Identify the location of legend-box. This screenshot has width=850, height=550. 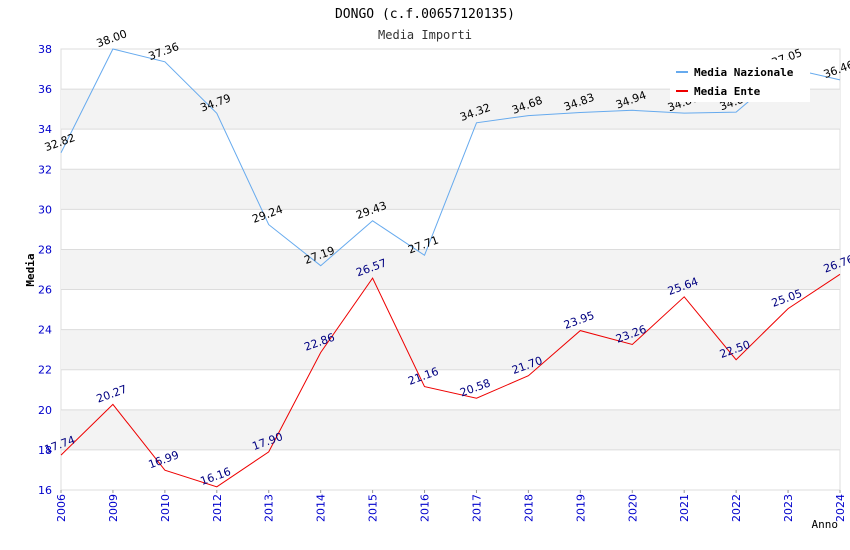
(740, 81).